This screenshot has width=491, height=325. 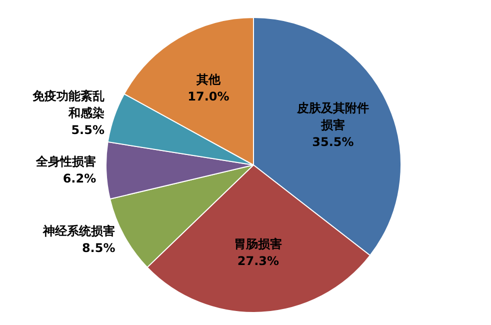 What do you see at coordinates (209, 96) in the screenshot?
I see `data-label: 17.0%` at bounding box center [209, 96].